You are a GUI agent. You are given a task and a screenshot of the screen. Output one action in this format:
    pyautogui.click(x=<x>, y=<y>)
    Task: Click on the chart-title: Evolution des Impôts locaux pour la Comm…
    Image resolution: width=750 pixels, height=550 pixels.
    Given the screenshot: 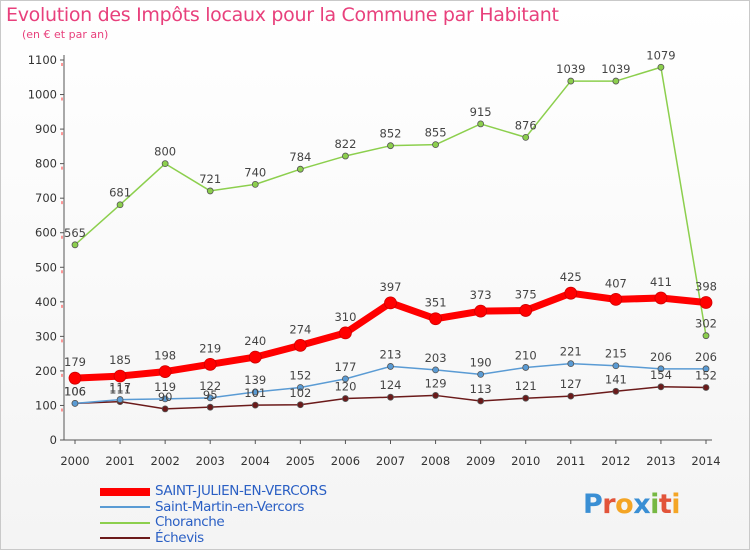 What is the action you would take?
    pyautogui.click(x=282, y=15)
    